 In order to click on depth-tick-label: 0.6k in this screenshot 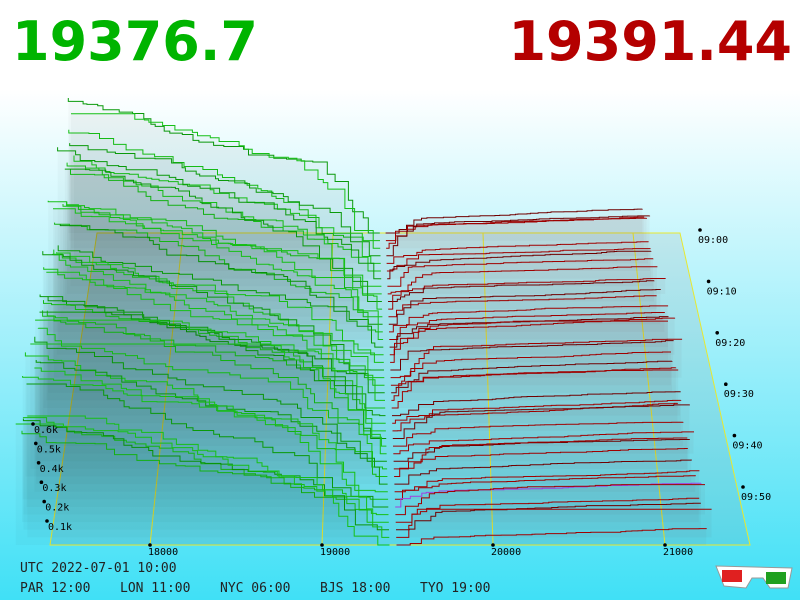, I will do `click(46, 430)`.